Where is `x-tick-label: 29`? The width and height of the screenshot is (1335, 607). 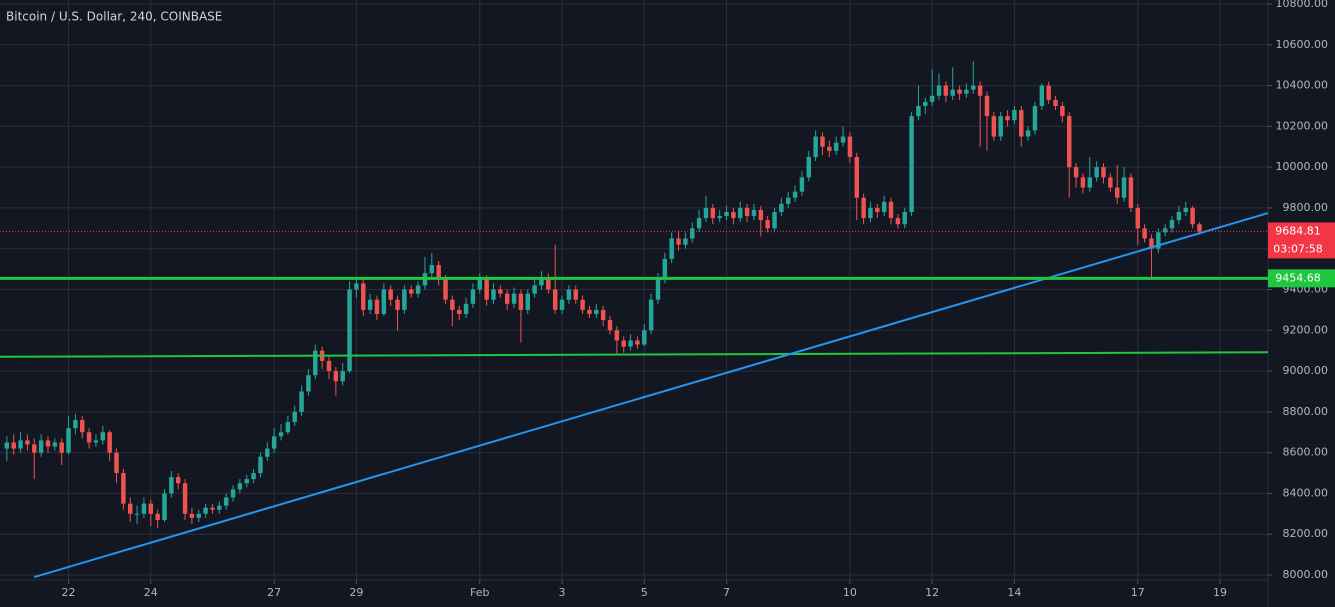
x-tick-label: 29 is located at coordinates (356, 592).